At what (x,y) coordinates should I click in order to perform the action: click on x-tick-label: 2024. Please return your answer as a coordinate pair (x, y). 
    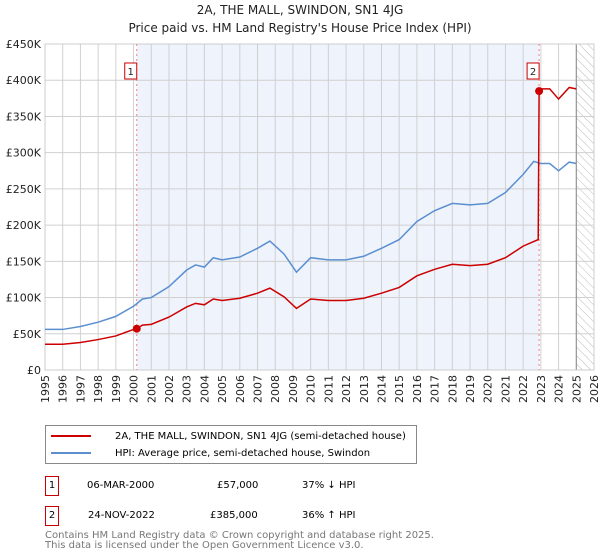
    Looking at the image, I should click on (559, 389).